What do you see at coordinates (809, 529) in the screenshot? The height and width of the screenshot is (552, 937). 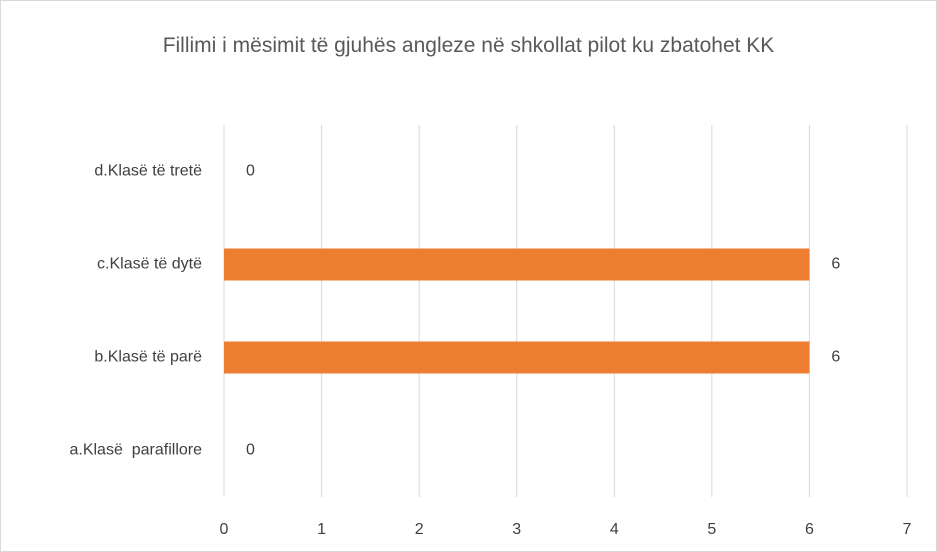 I see `x-tick-label: 6` at bounding box center [809, 529].